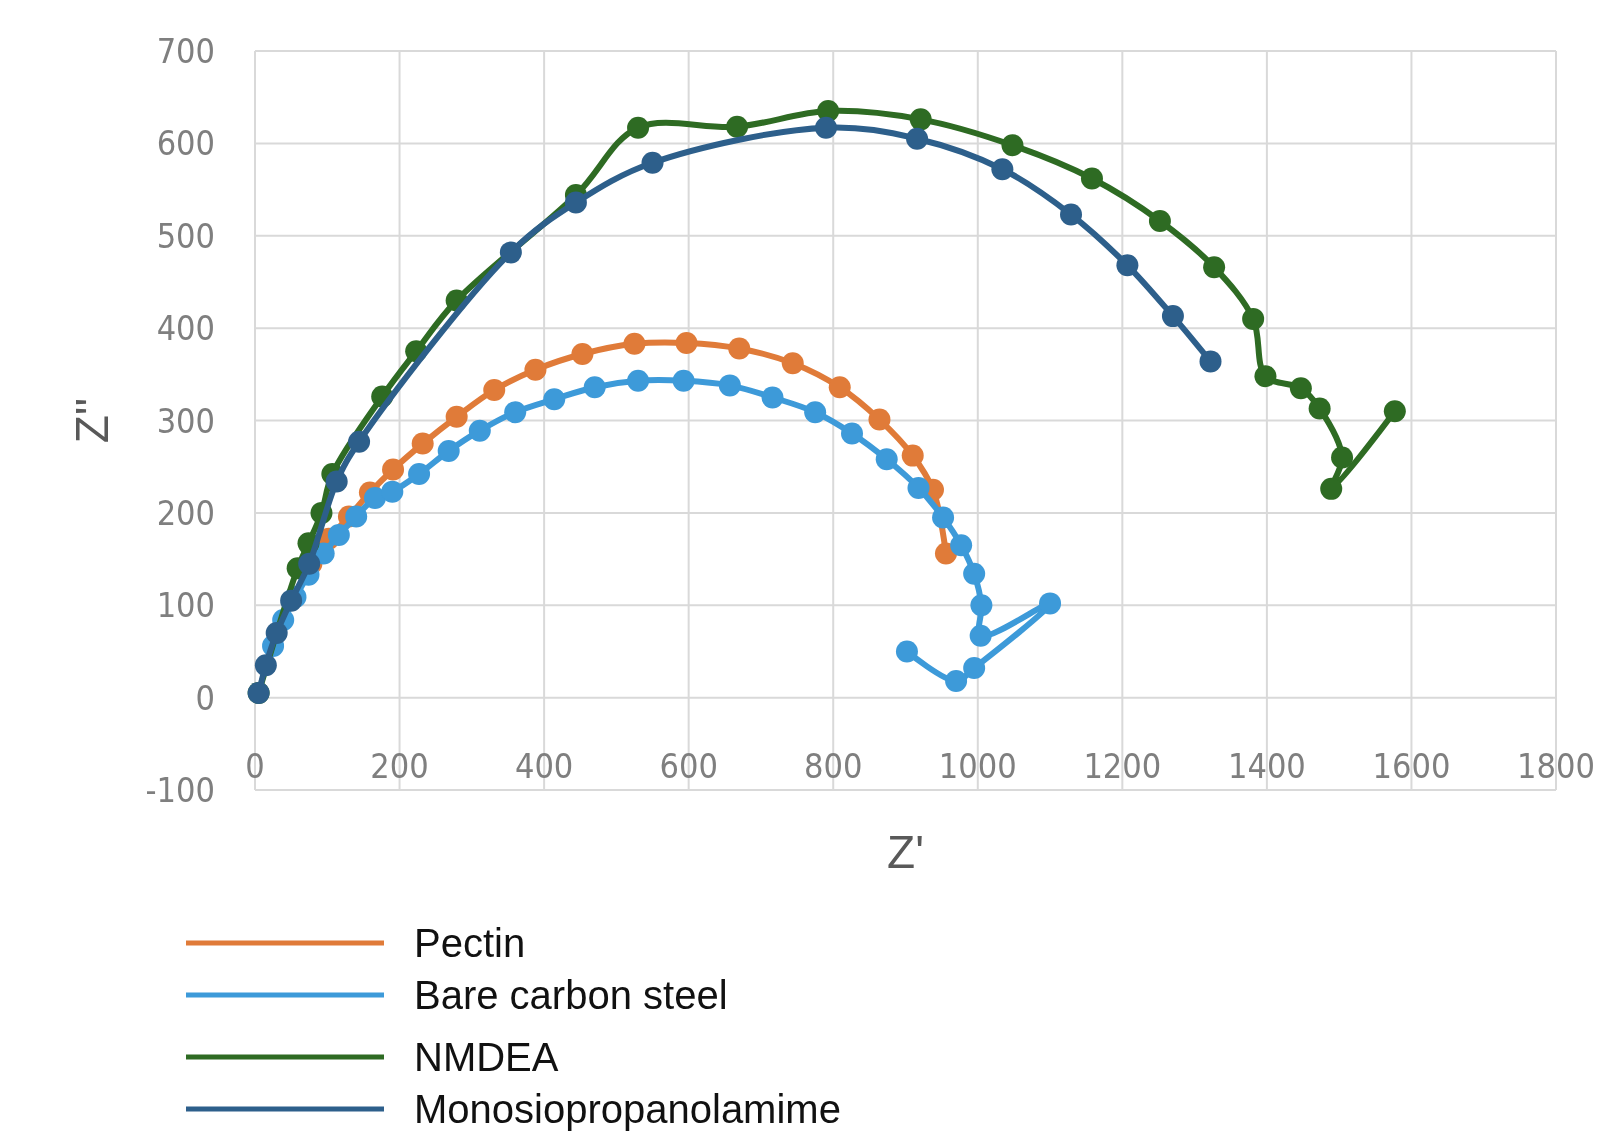 The width and height of the screenshot is (1613, 1136). What do you see at coordinates (486, 1057) in the screenshot?
I see `legend-label: NMDEA` at bounding box center [486, 1057].